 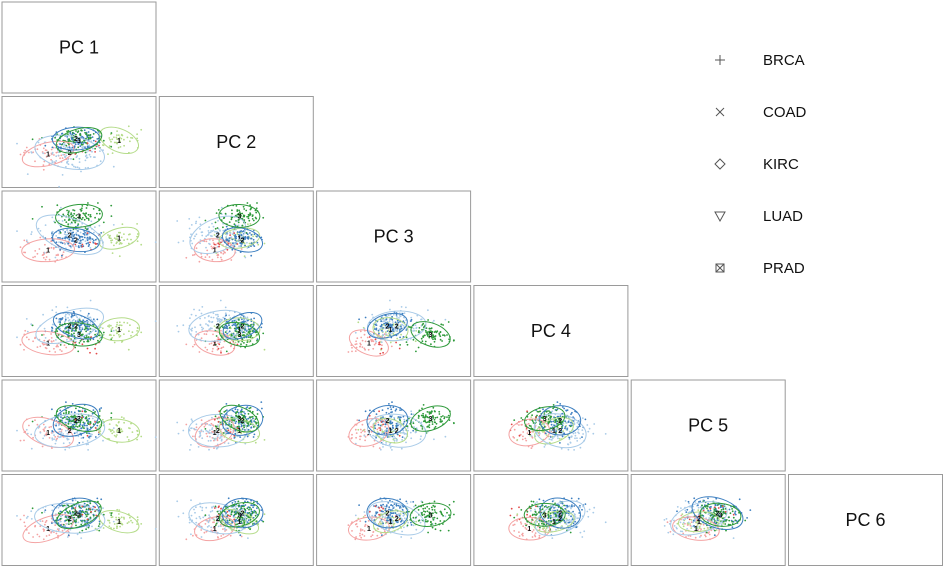 I want to click on panel-frame, so click(x=551, y=425).